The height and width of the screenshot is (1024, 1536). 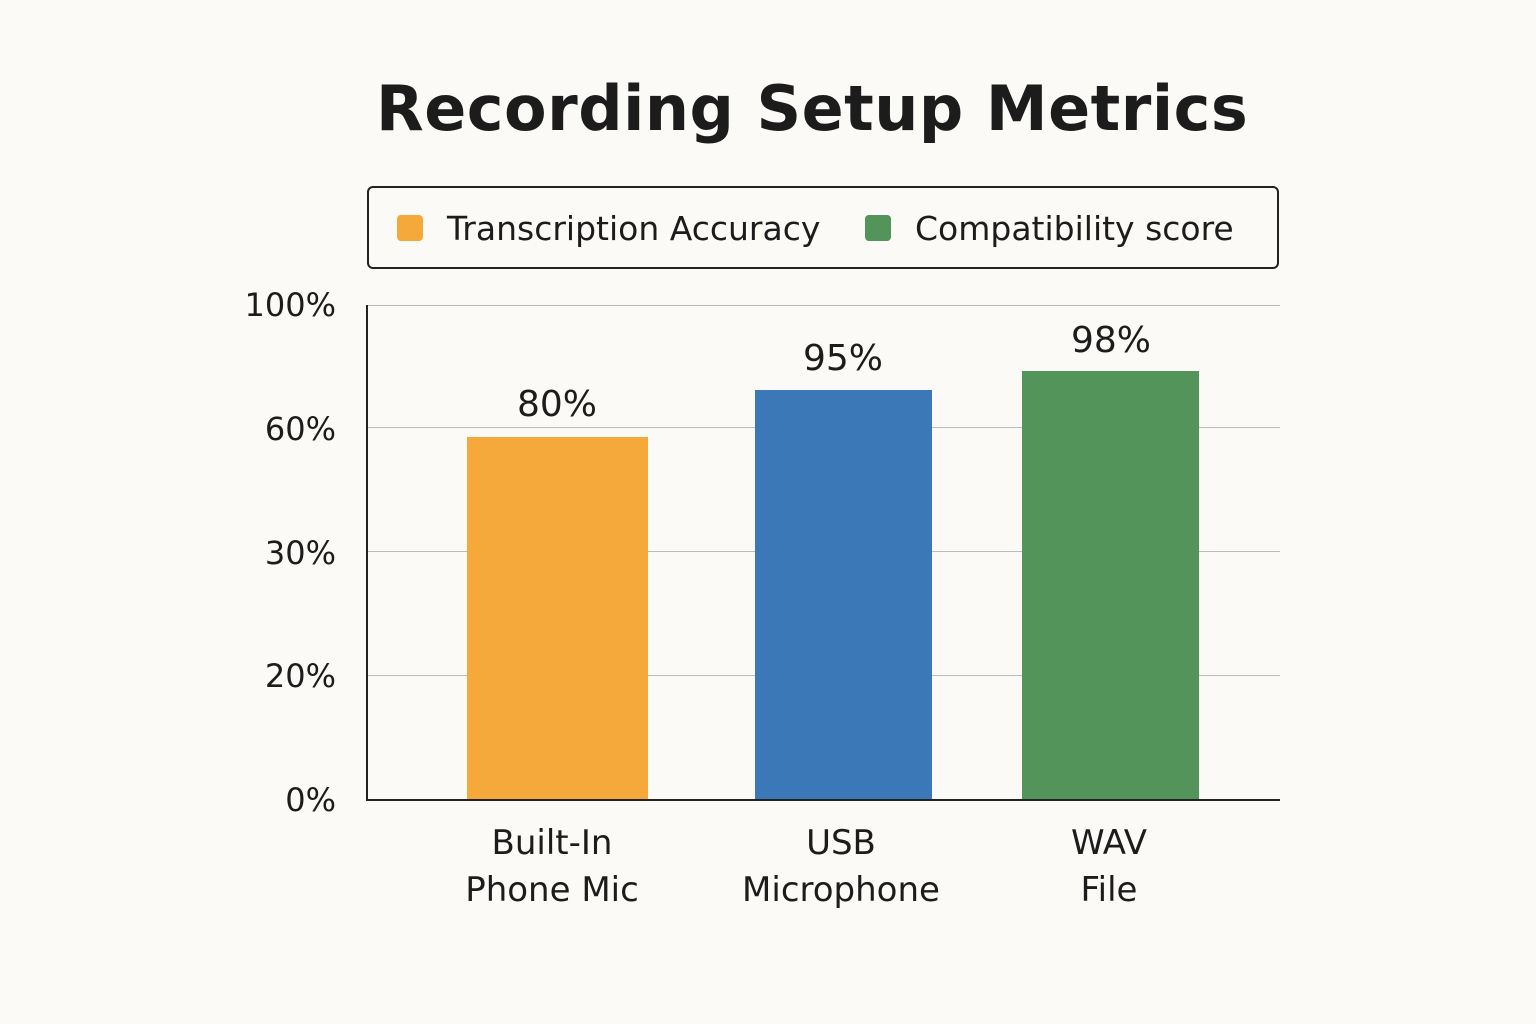 What do you see at coordinates (1109, 867) in the screenshot?
I see `x-category-label: WAV File` at bounding box center [1109, 867].